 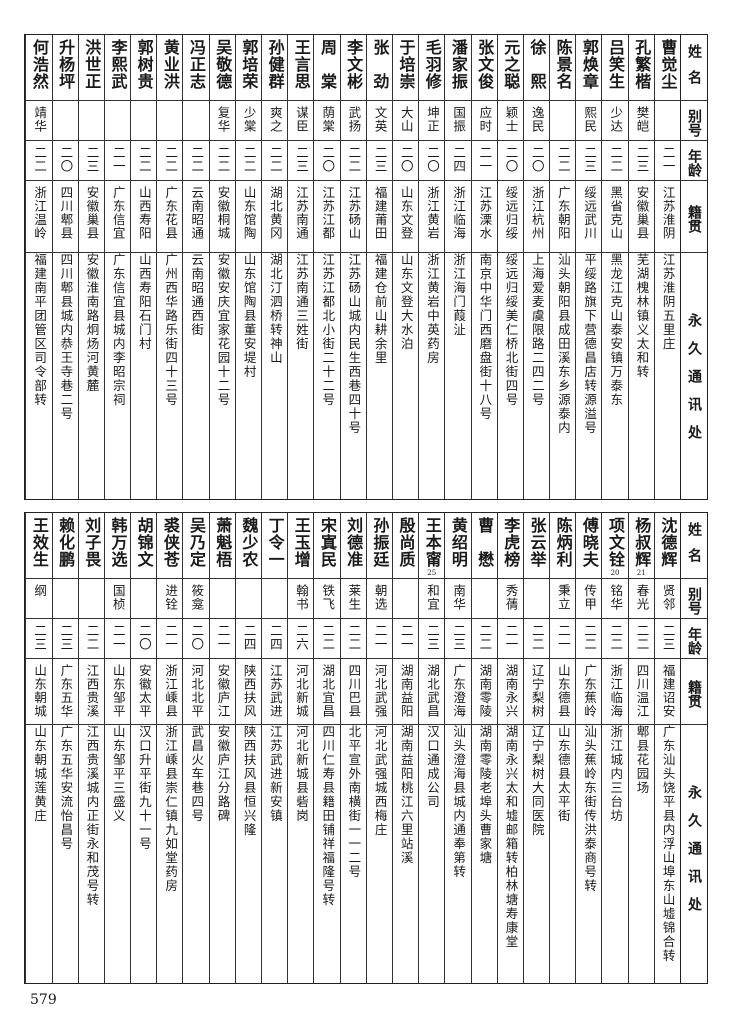 I want to click on person-address: 广州西华路乐街四十三号, so click(x=171, y=330).